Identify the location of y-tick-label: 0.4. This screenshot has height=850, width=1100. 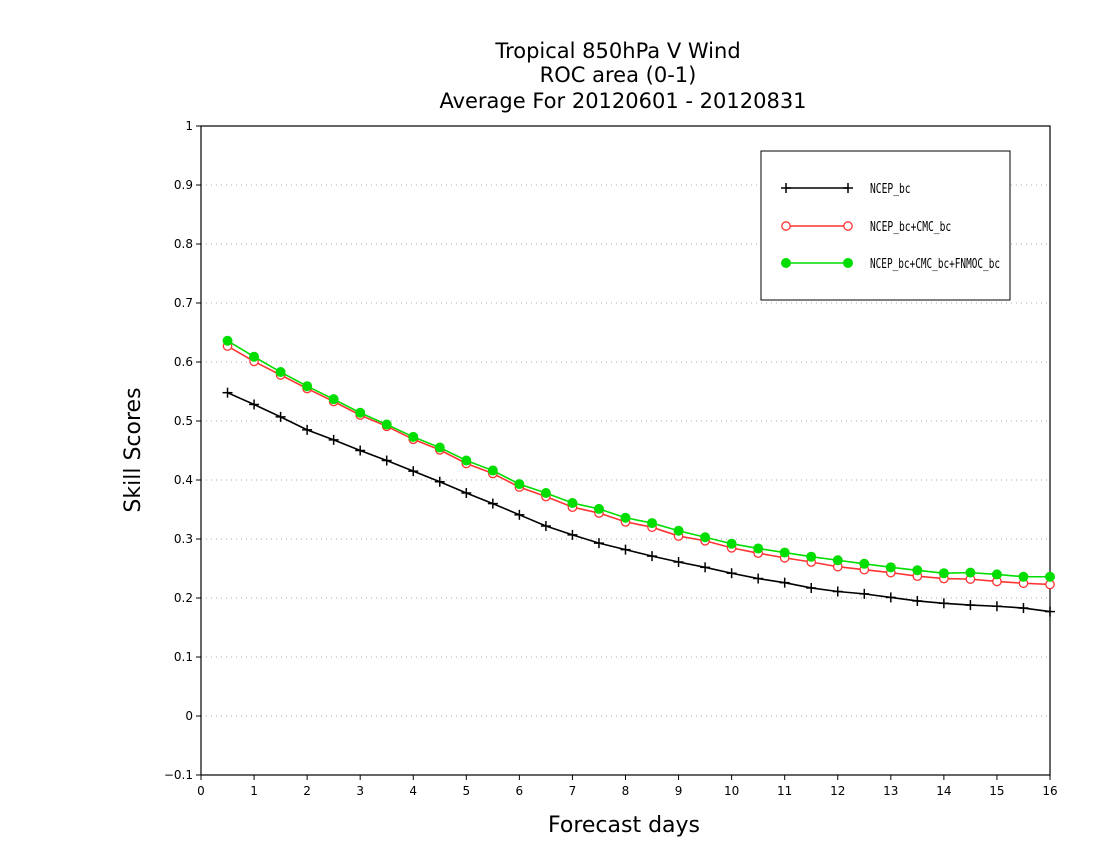
(183, 480).